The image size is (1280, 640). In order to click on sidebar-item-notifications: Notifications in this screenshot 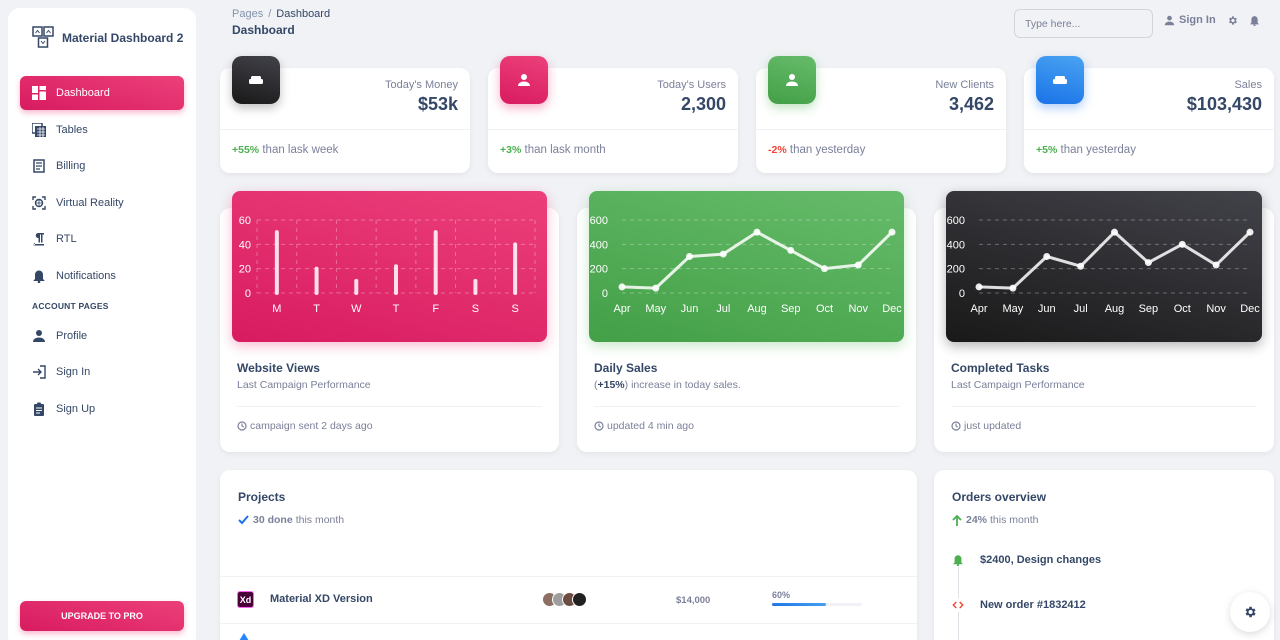, I will do `click(102, 276)`.